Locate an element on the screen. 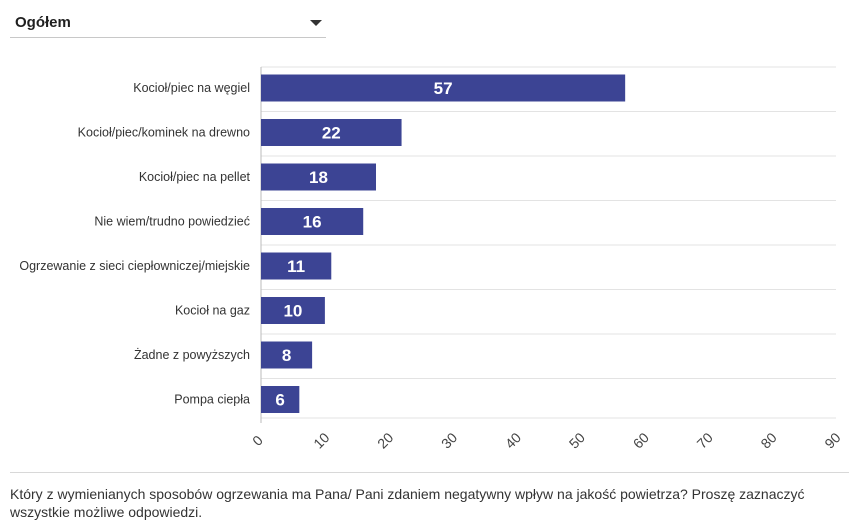 This screenshot has width=857, height=523. data-label: 10 is located at coordinates (292, 311).